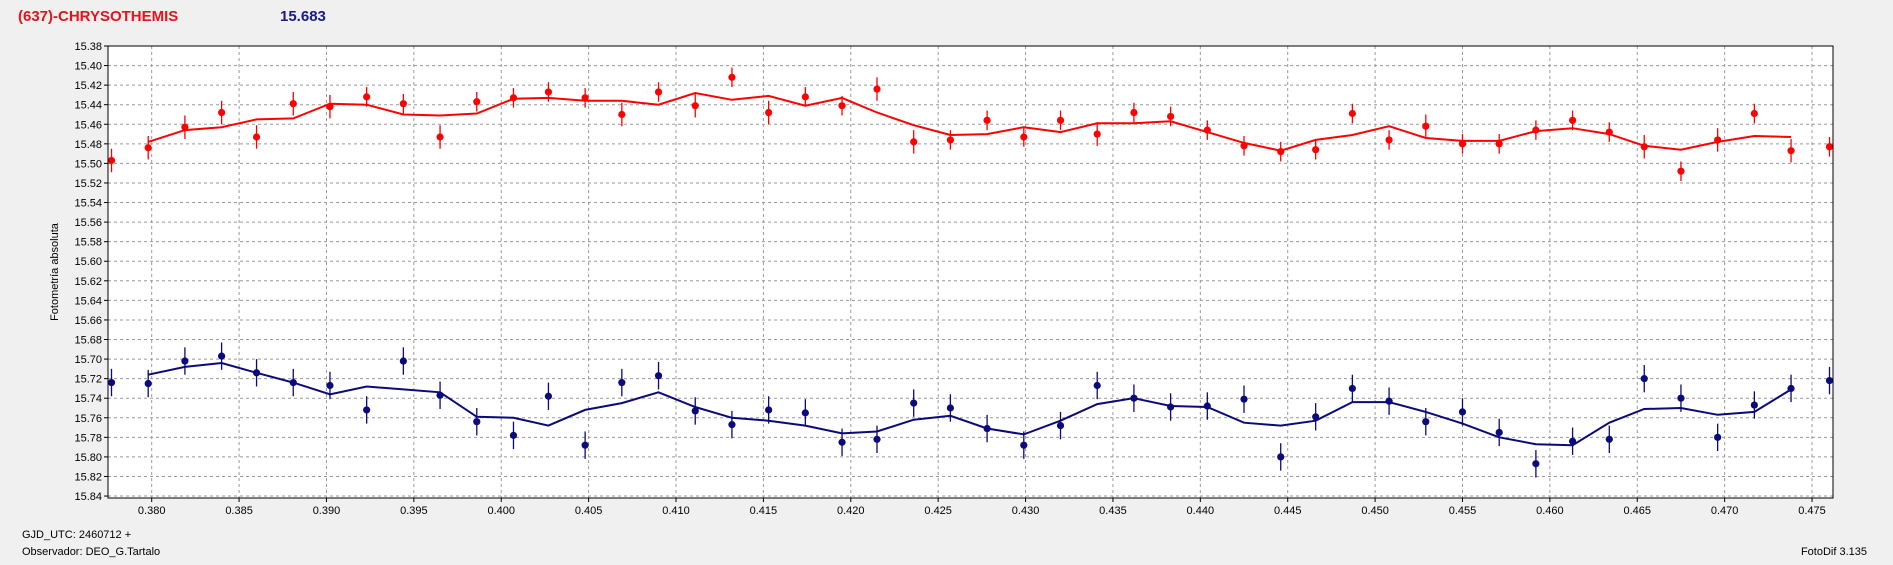 Image resolution: width=1893 pixels, height=565 pixels. I want to click on reference-magnitude: 15.683, so click(303, 16).